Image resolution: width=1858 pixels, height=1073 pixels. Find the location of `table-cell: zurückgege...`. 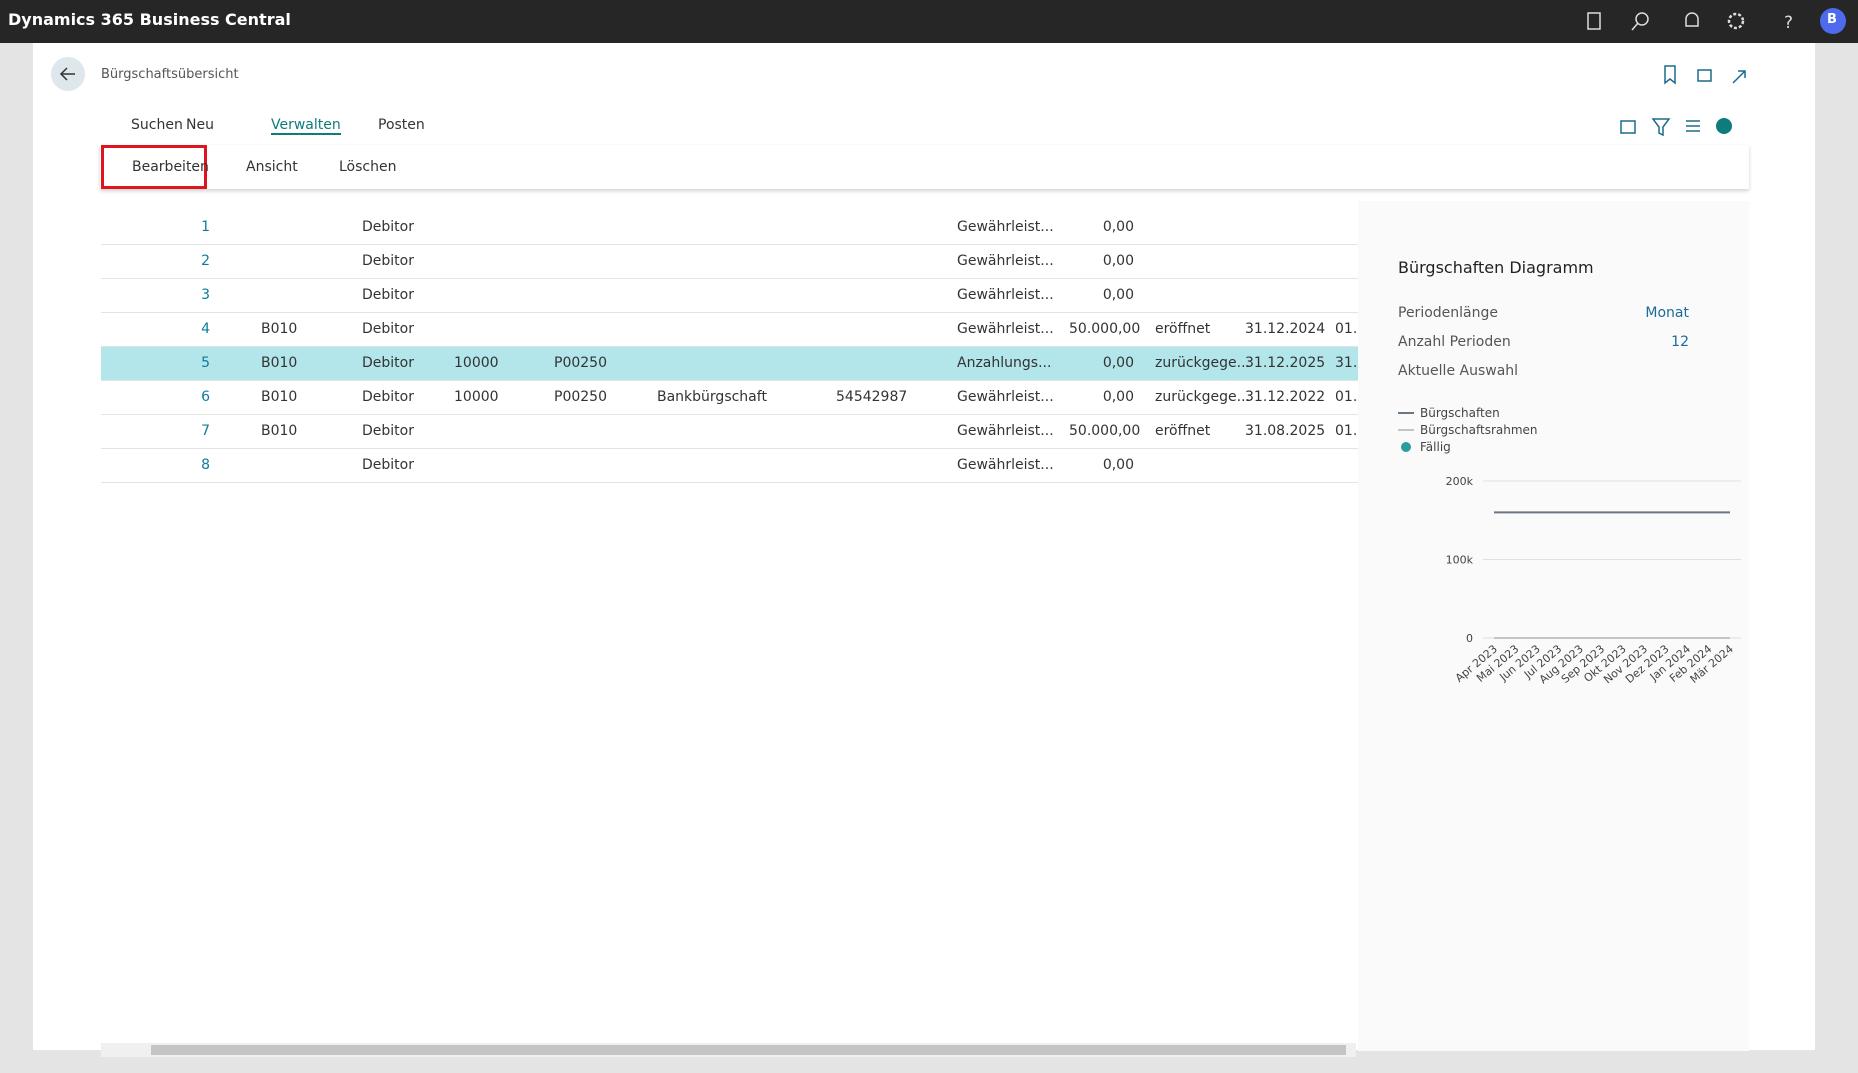

table-cell: zurückgege... is located at coordinates (1203, 363).